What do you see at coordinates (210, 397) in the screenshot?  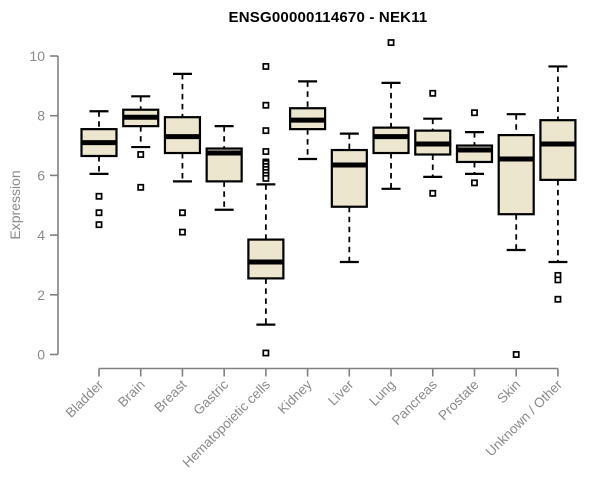 I see `x-tick-label-gastric: Gastric` at bounding box center [210, 397].